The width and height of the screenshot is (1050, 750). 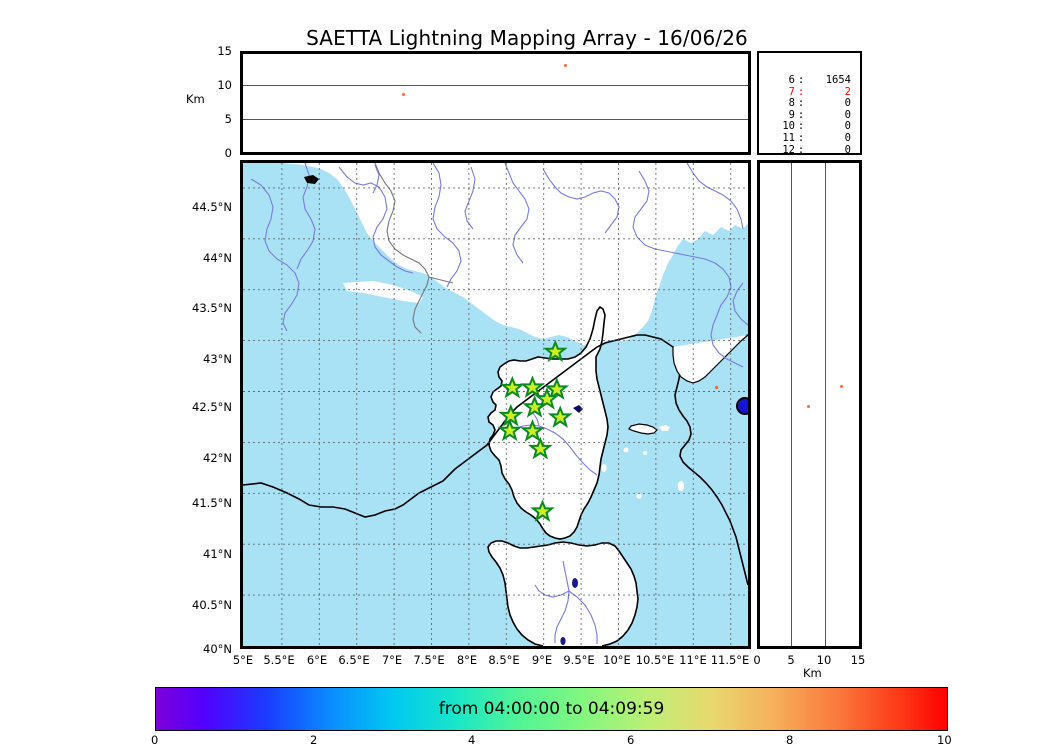 I want to click on station-number: 10, so click(x=788, y=126).